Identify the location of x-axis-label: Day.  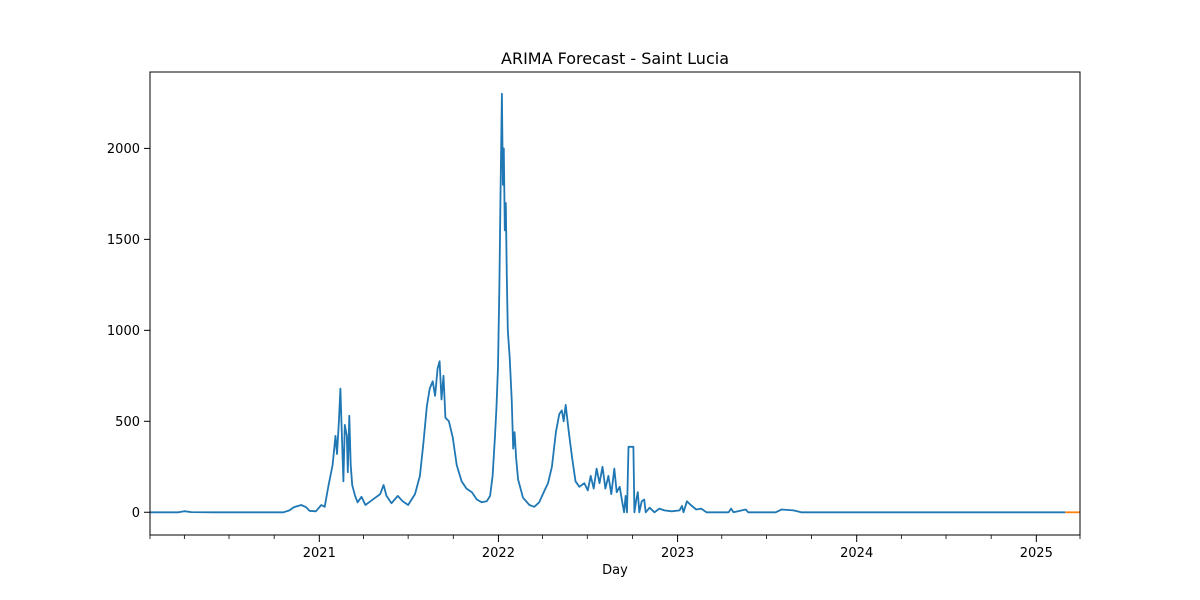
(615, 570).